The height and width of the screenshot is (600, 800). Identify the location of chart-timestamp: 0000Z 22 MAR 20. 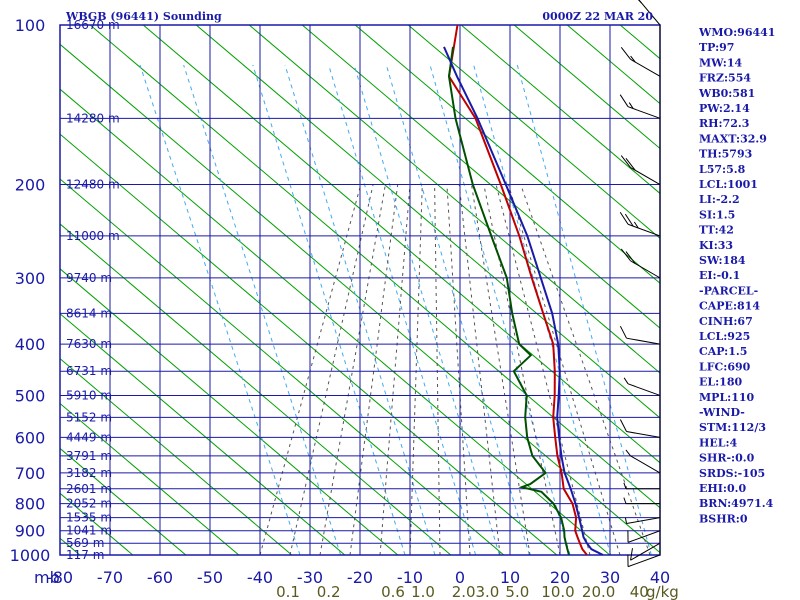
(597, 16).